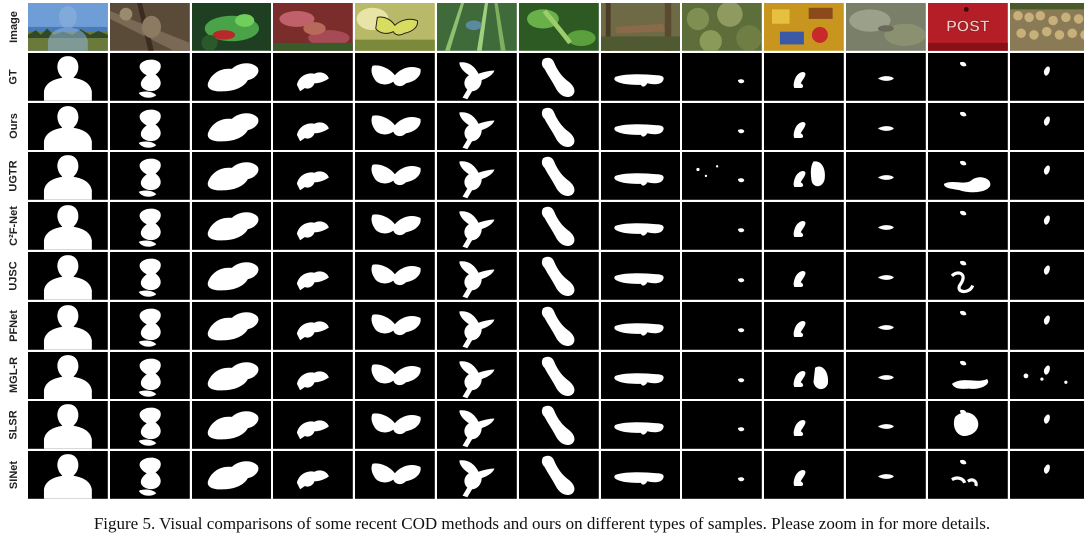 Image resolution: width=1084 pixels, height=541 pixels. I want to click on mask-gt-bush, so click(722, 76).